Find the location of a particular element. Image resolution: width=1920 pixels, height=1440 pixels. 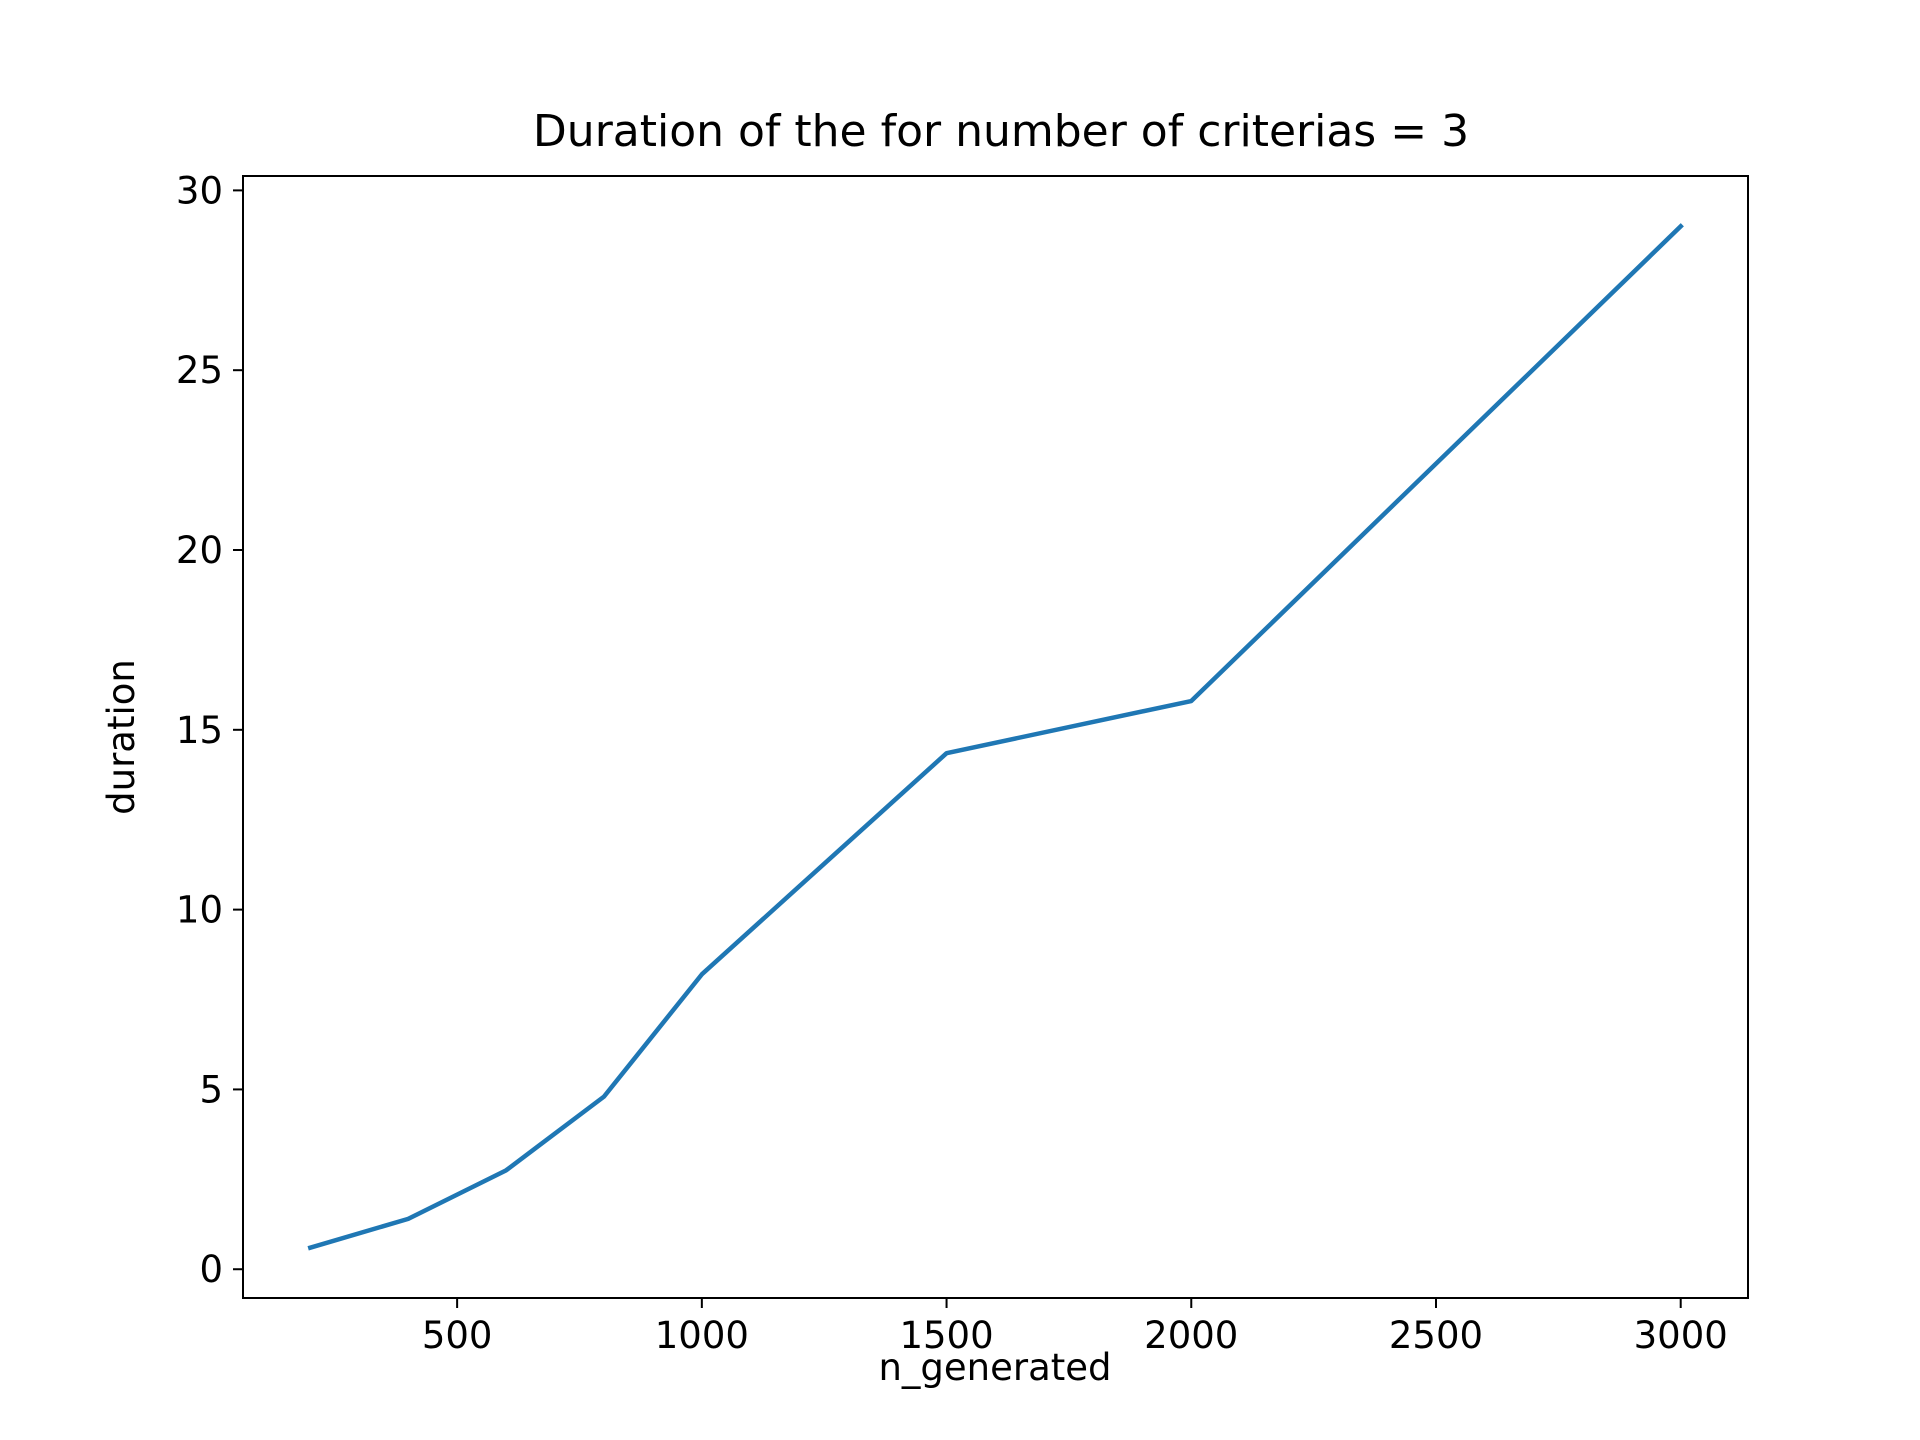

x-tick-label: 1500 is located at coordinates (946, 1335).